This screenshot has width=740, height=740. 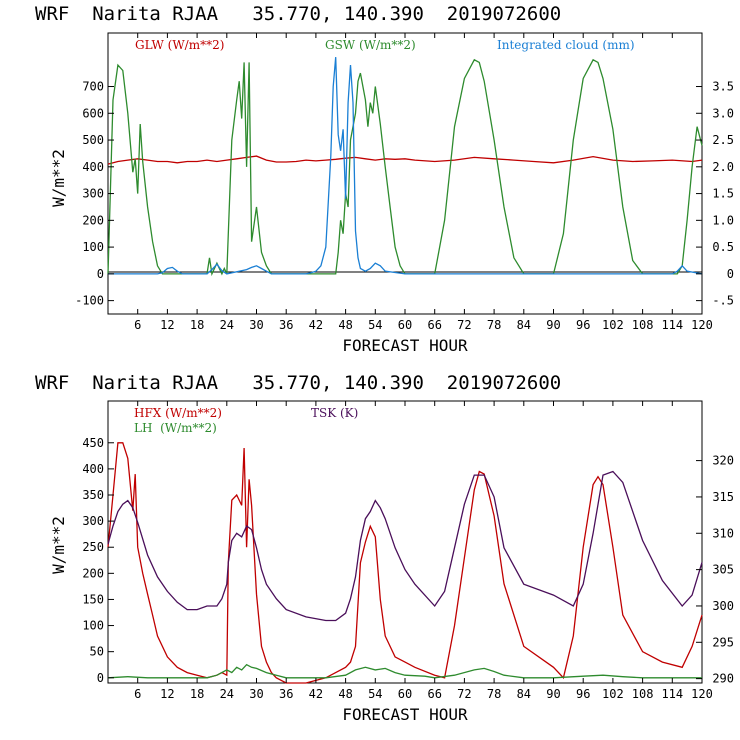 What do you see at coordinates (93, 113) in the screenshot?
I see `panel1-y-tick-label-7: 600` at bounding box center [93, 113].